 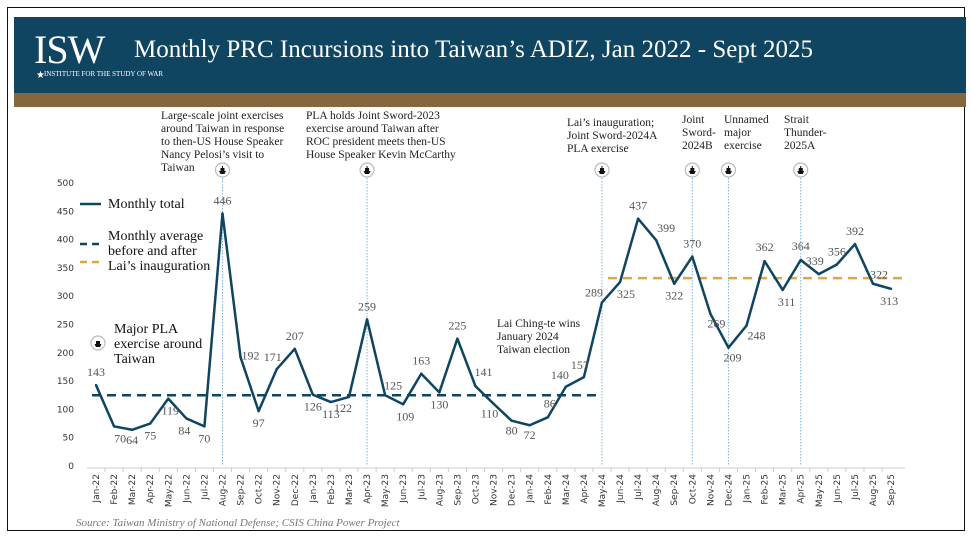 What do you see at coordinates (152, 251) in the screenshot?
I see `legend-line: before and after` at bounding box center [152, 251].